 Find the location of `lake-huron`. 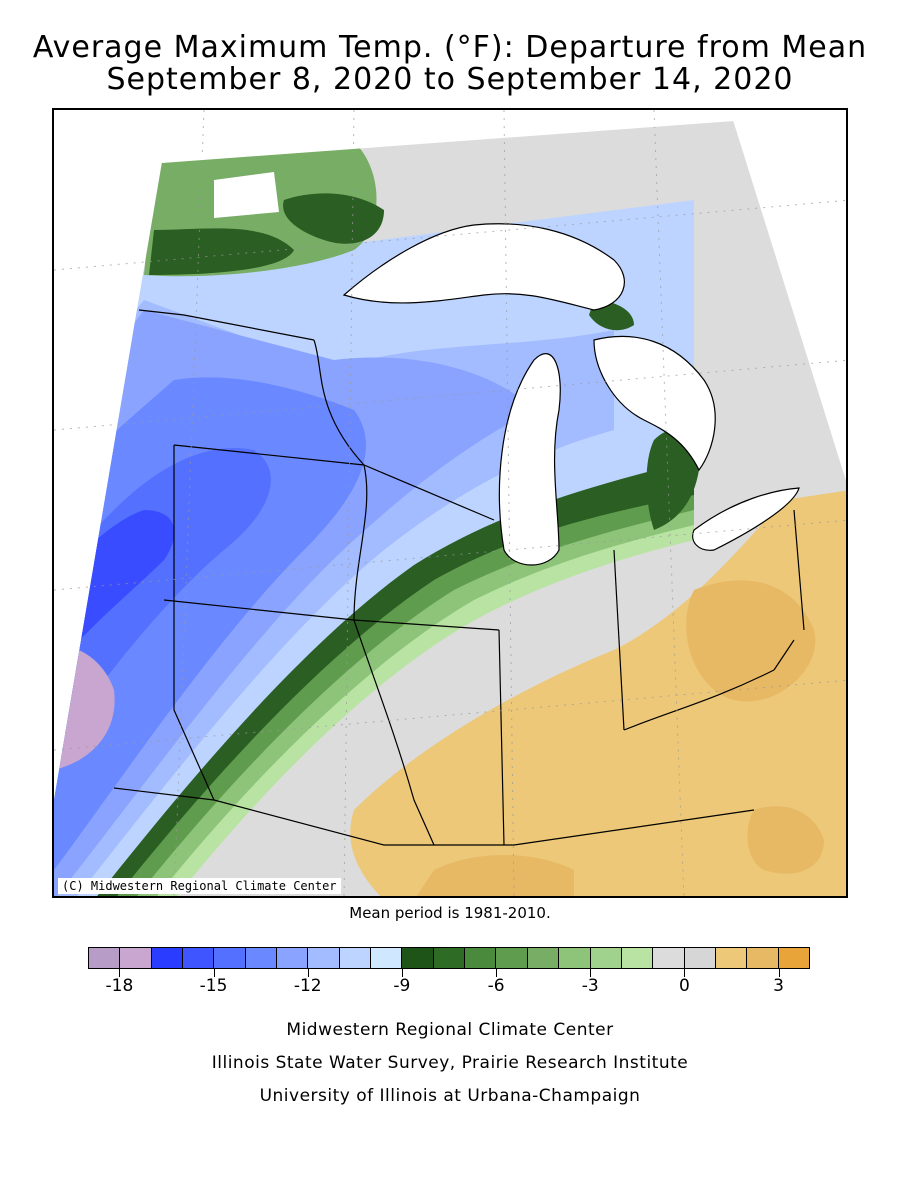

lake-huron is located at coordinates (654, 403).